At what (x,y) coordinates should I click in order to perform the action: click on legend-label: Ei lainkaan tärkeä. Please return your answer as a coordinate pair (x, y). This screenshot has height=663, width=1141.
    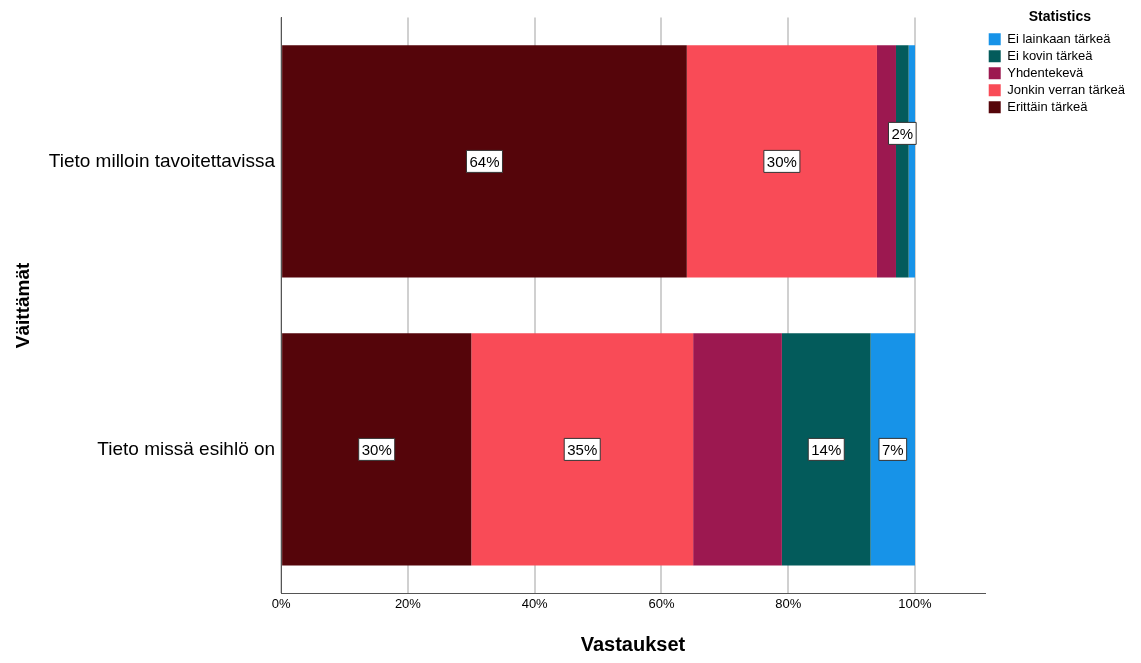
    Looking at the image, I should click on (1059, 38).